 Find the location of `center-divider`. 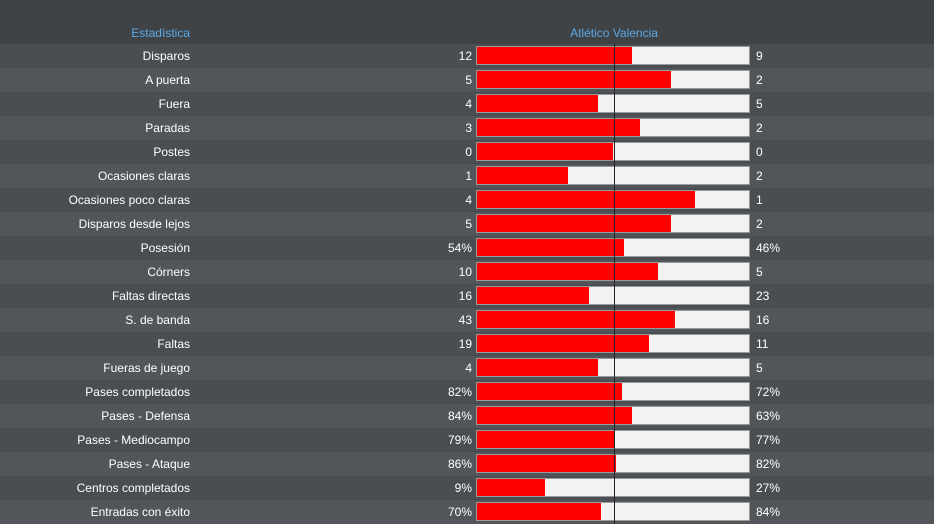

center-divider is located at coordinates (614, 284).